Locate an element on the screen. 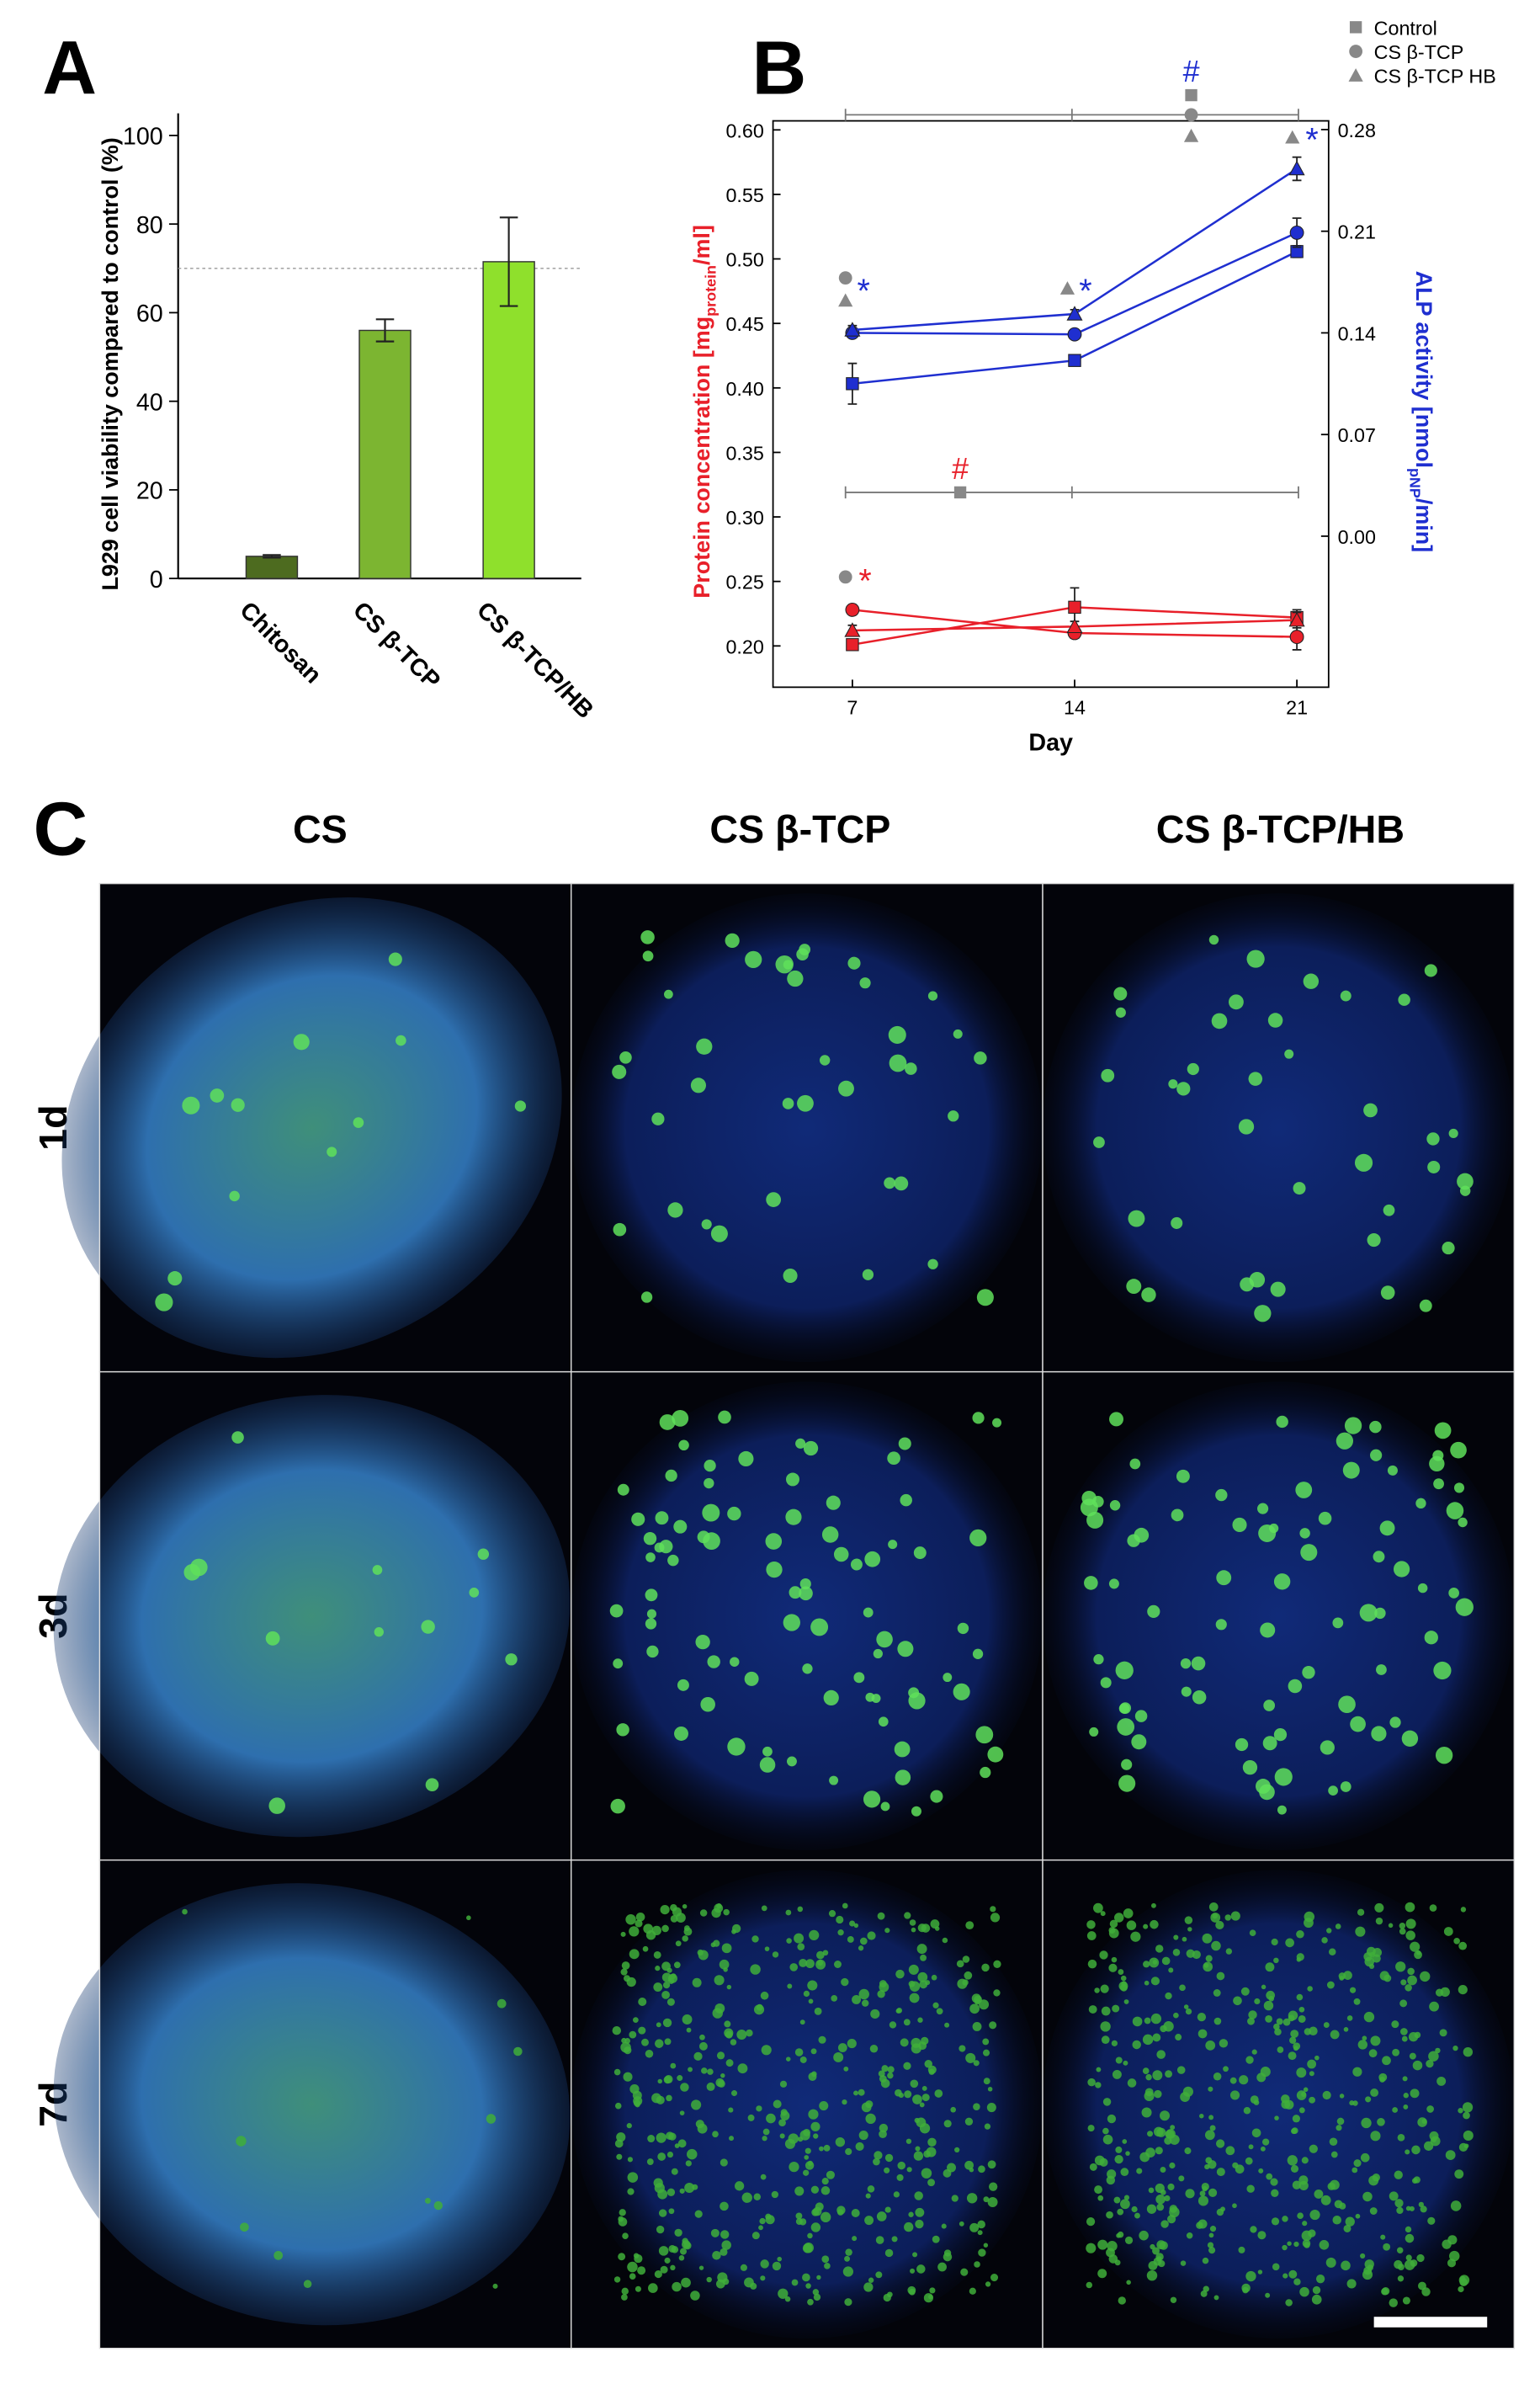 The height and width of the screenshot is (2389, 1540). significance-annotation: * is located at coordinates (864, 291).